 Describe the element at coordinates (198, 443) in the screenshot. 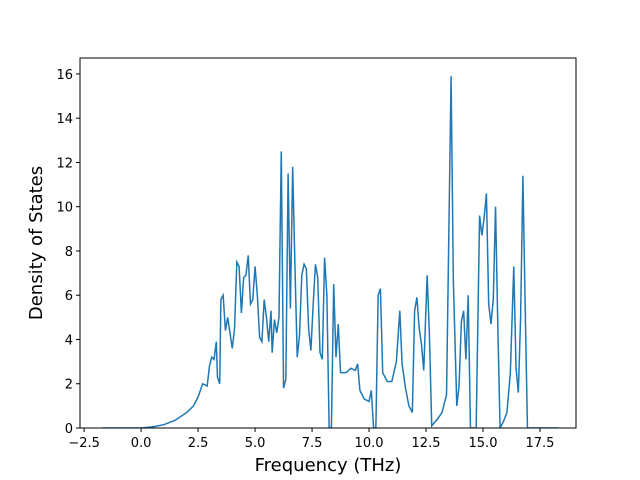

I see `x-tick-label: 2.5` at that location.